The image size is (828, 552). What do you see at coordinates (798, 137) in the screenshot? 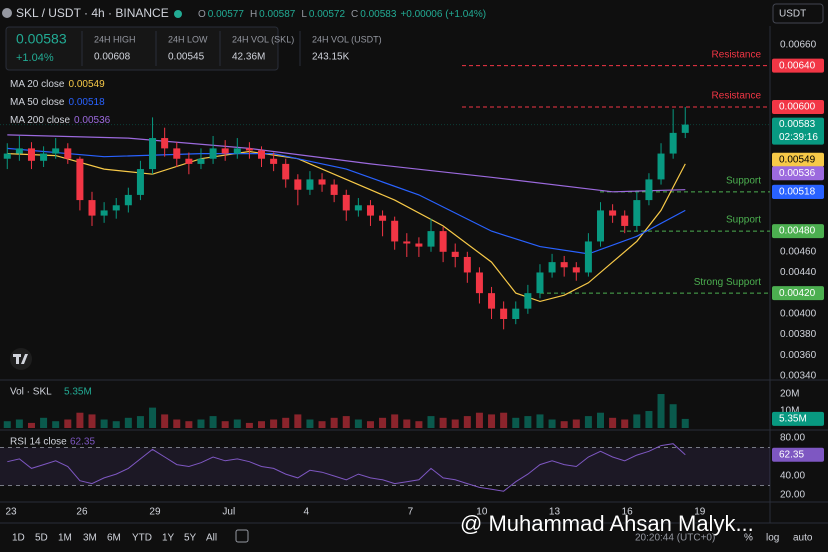
I see `countdown: 02:39:16` at bounding box center [798, 137].